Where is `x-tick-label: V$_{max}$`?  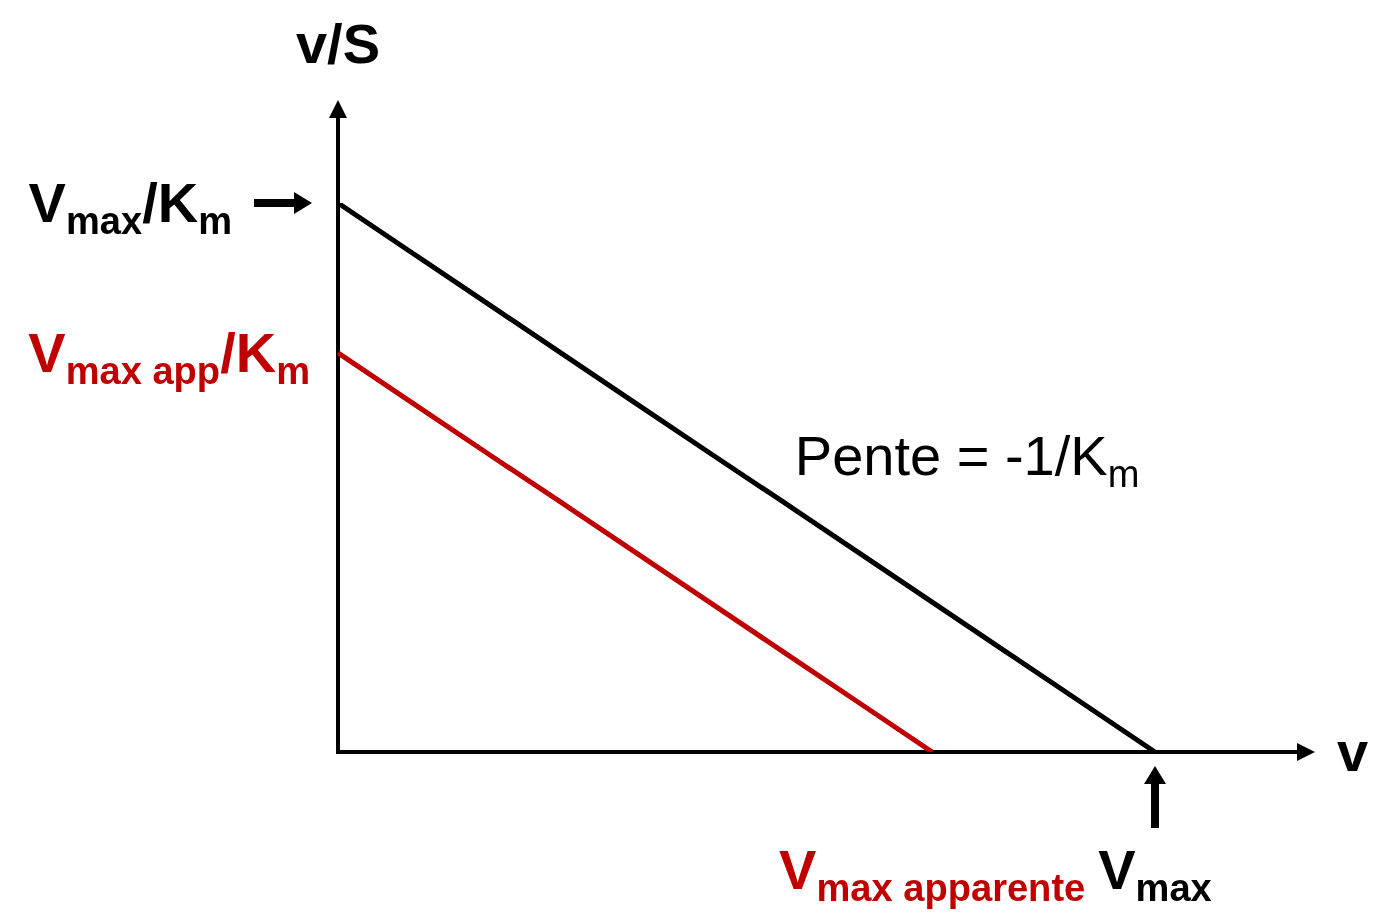 x-tick-label: V$_{max}$ is located at coordinates (1155, 874).